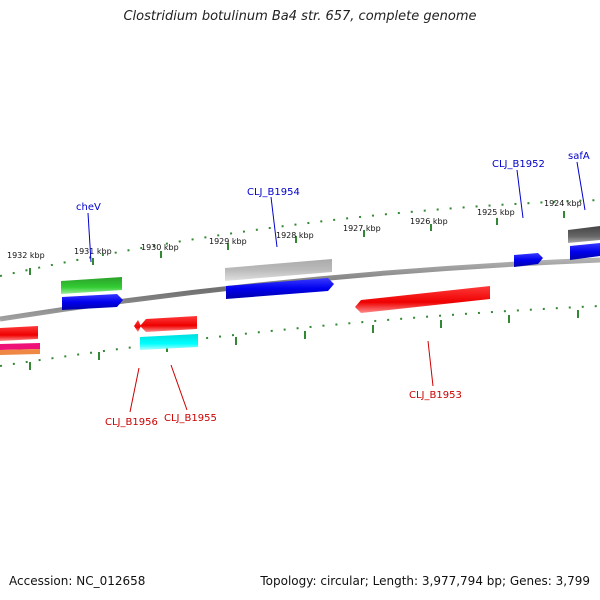 This screenshot has width=600, height=600. I want to click on gene-label-safA: safA, so click(579, 156).